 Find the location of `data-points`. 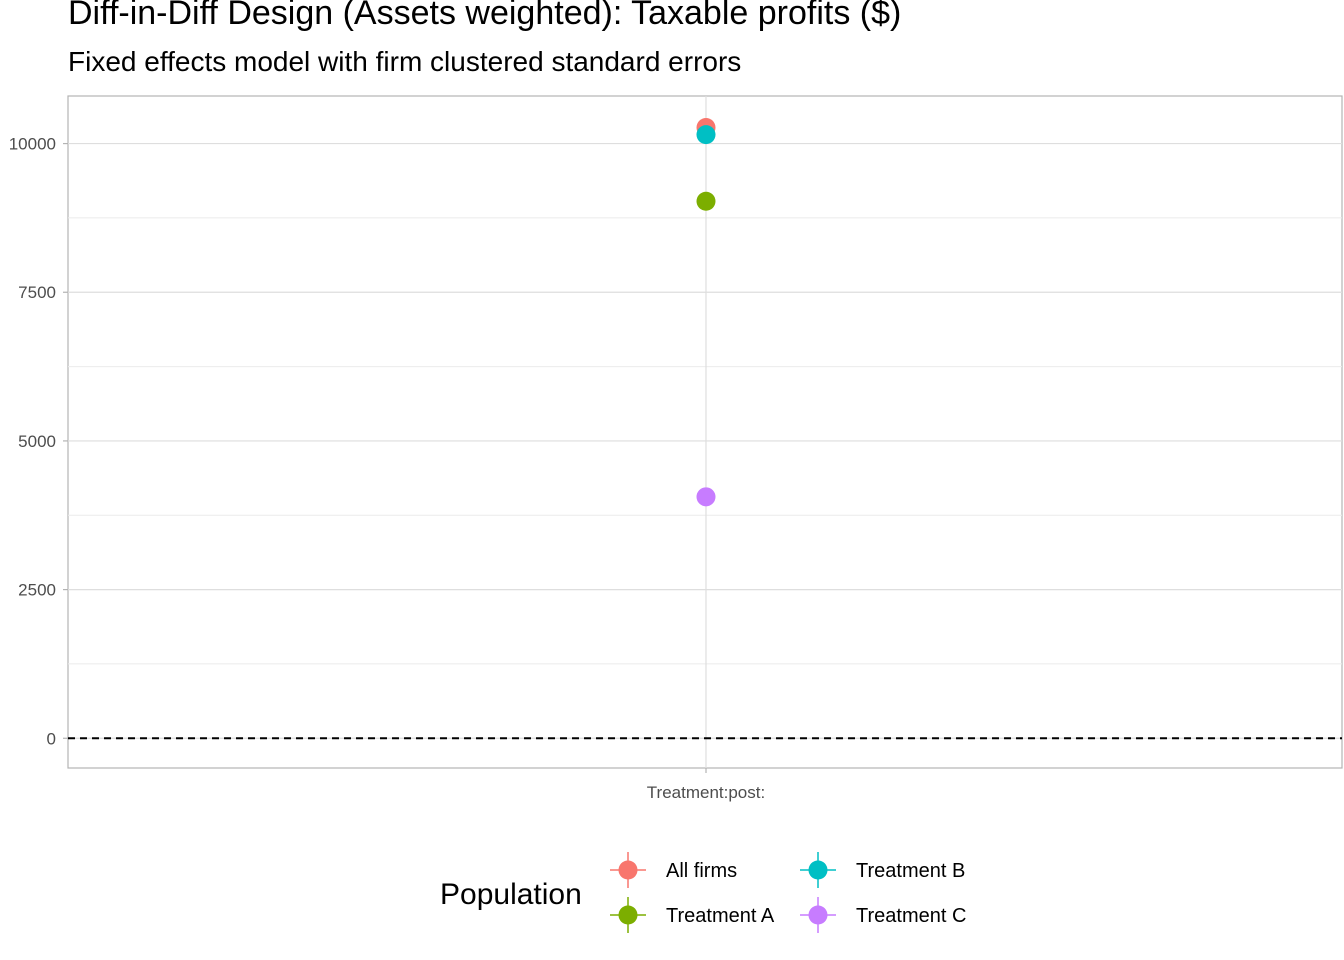

data-points is located at coordinates (706, 312).